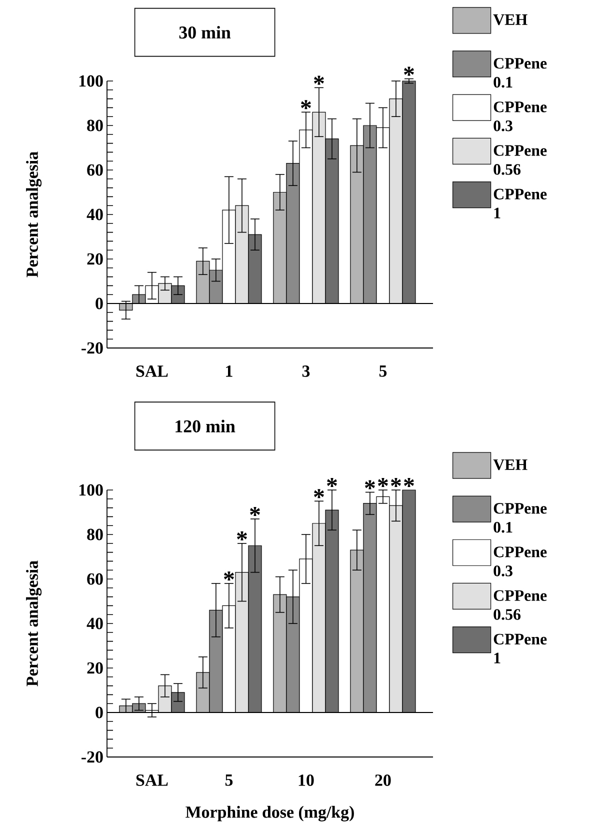 The height and width of the screenshot is (832, 589). Describe the element at coordinates (306, 371) in the screenshot. I see `x-tick-label: 3` at that location.